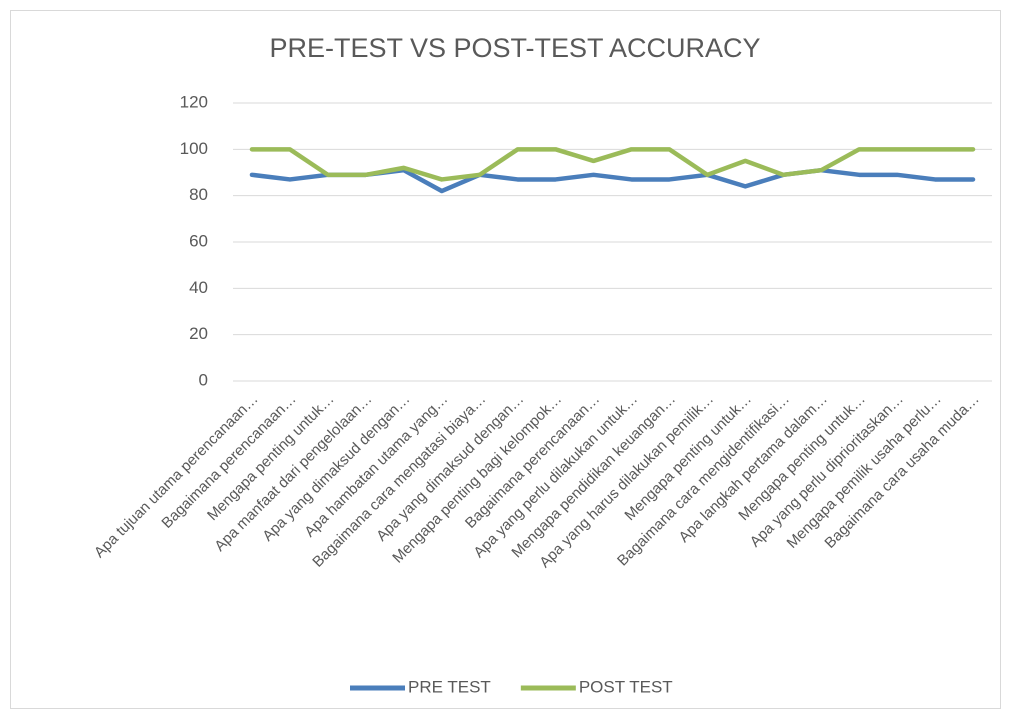 This screenshot has height=724, width=1013. Describe the element at coordinates (198, 240) in the screenshot. I see `y-tick-label: 60` at that location.